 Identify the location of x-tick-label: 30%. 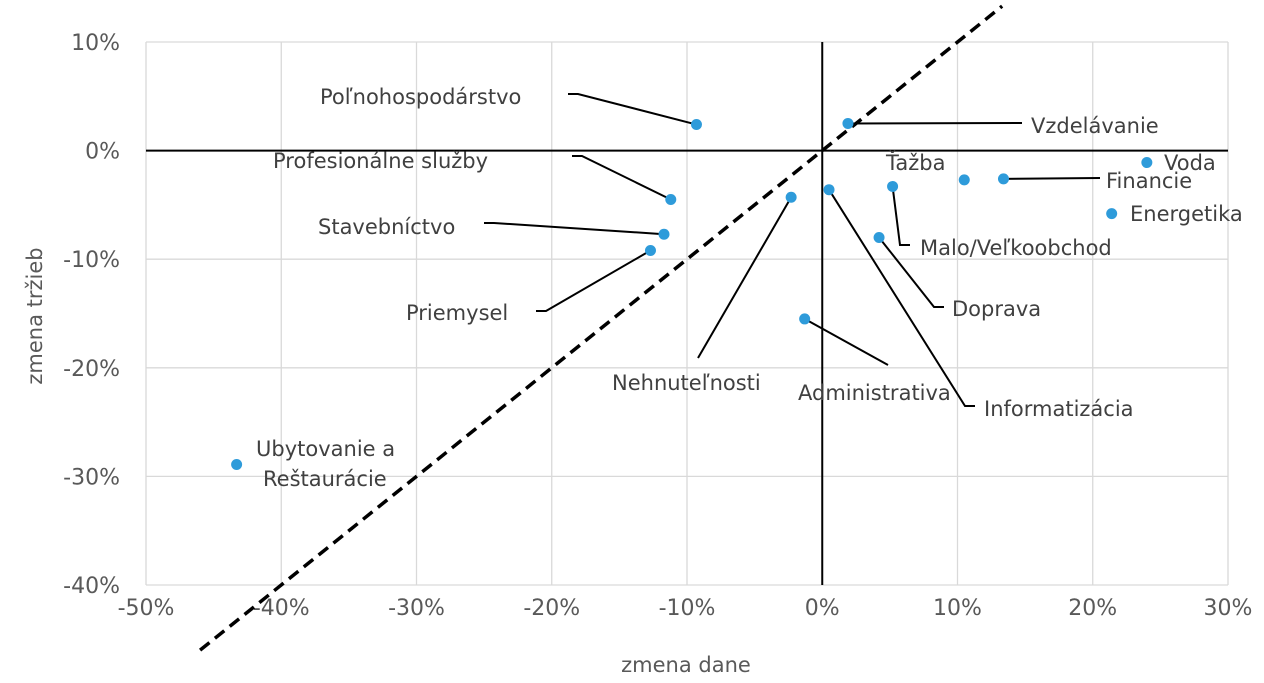
(1228, 608).